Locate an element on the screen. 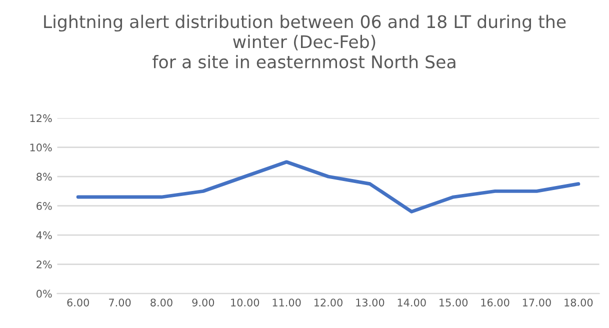  y-tick-label: 2% is located at coordinates (44, 264).